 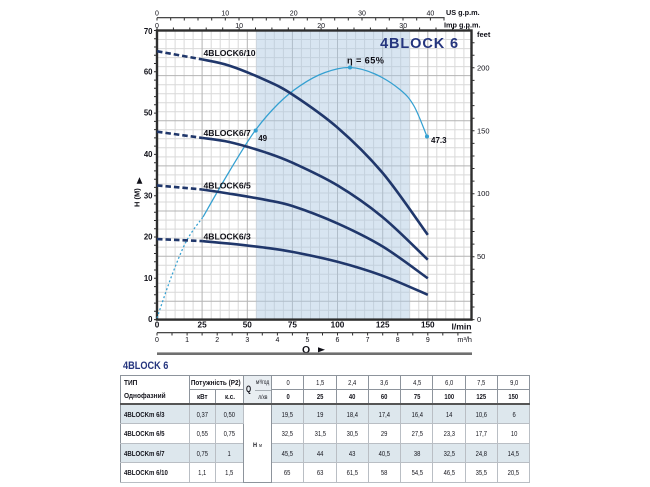 I want to click on svg-text: H (M), so click(x=137, y=197).